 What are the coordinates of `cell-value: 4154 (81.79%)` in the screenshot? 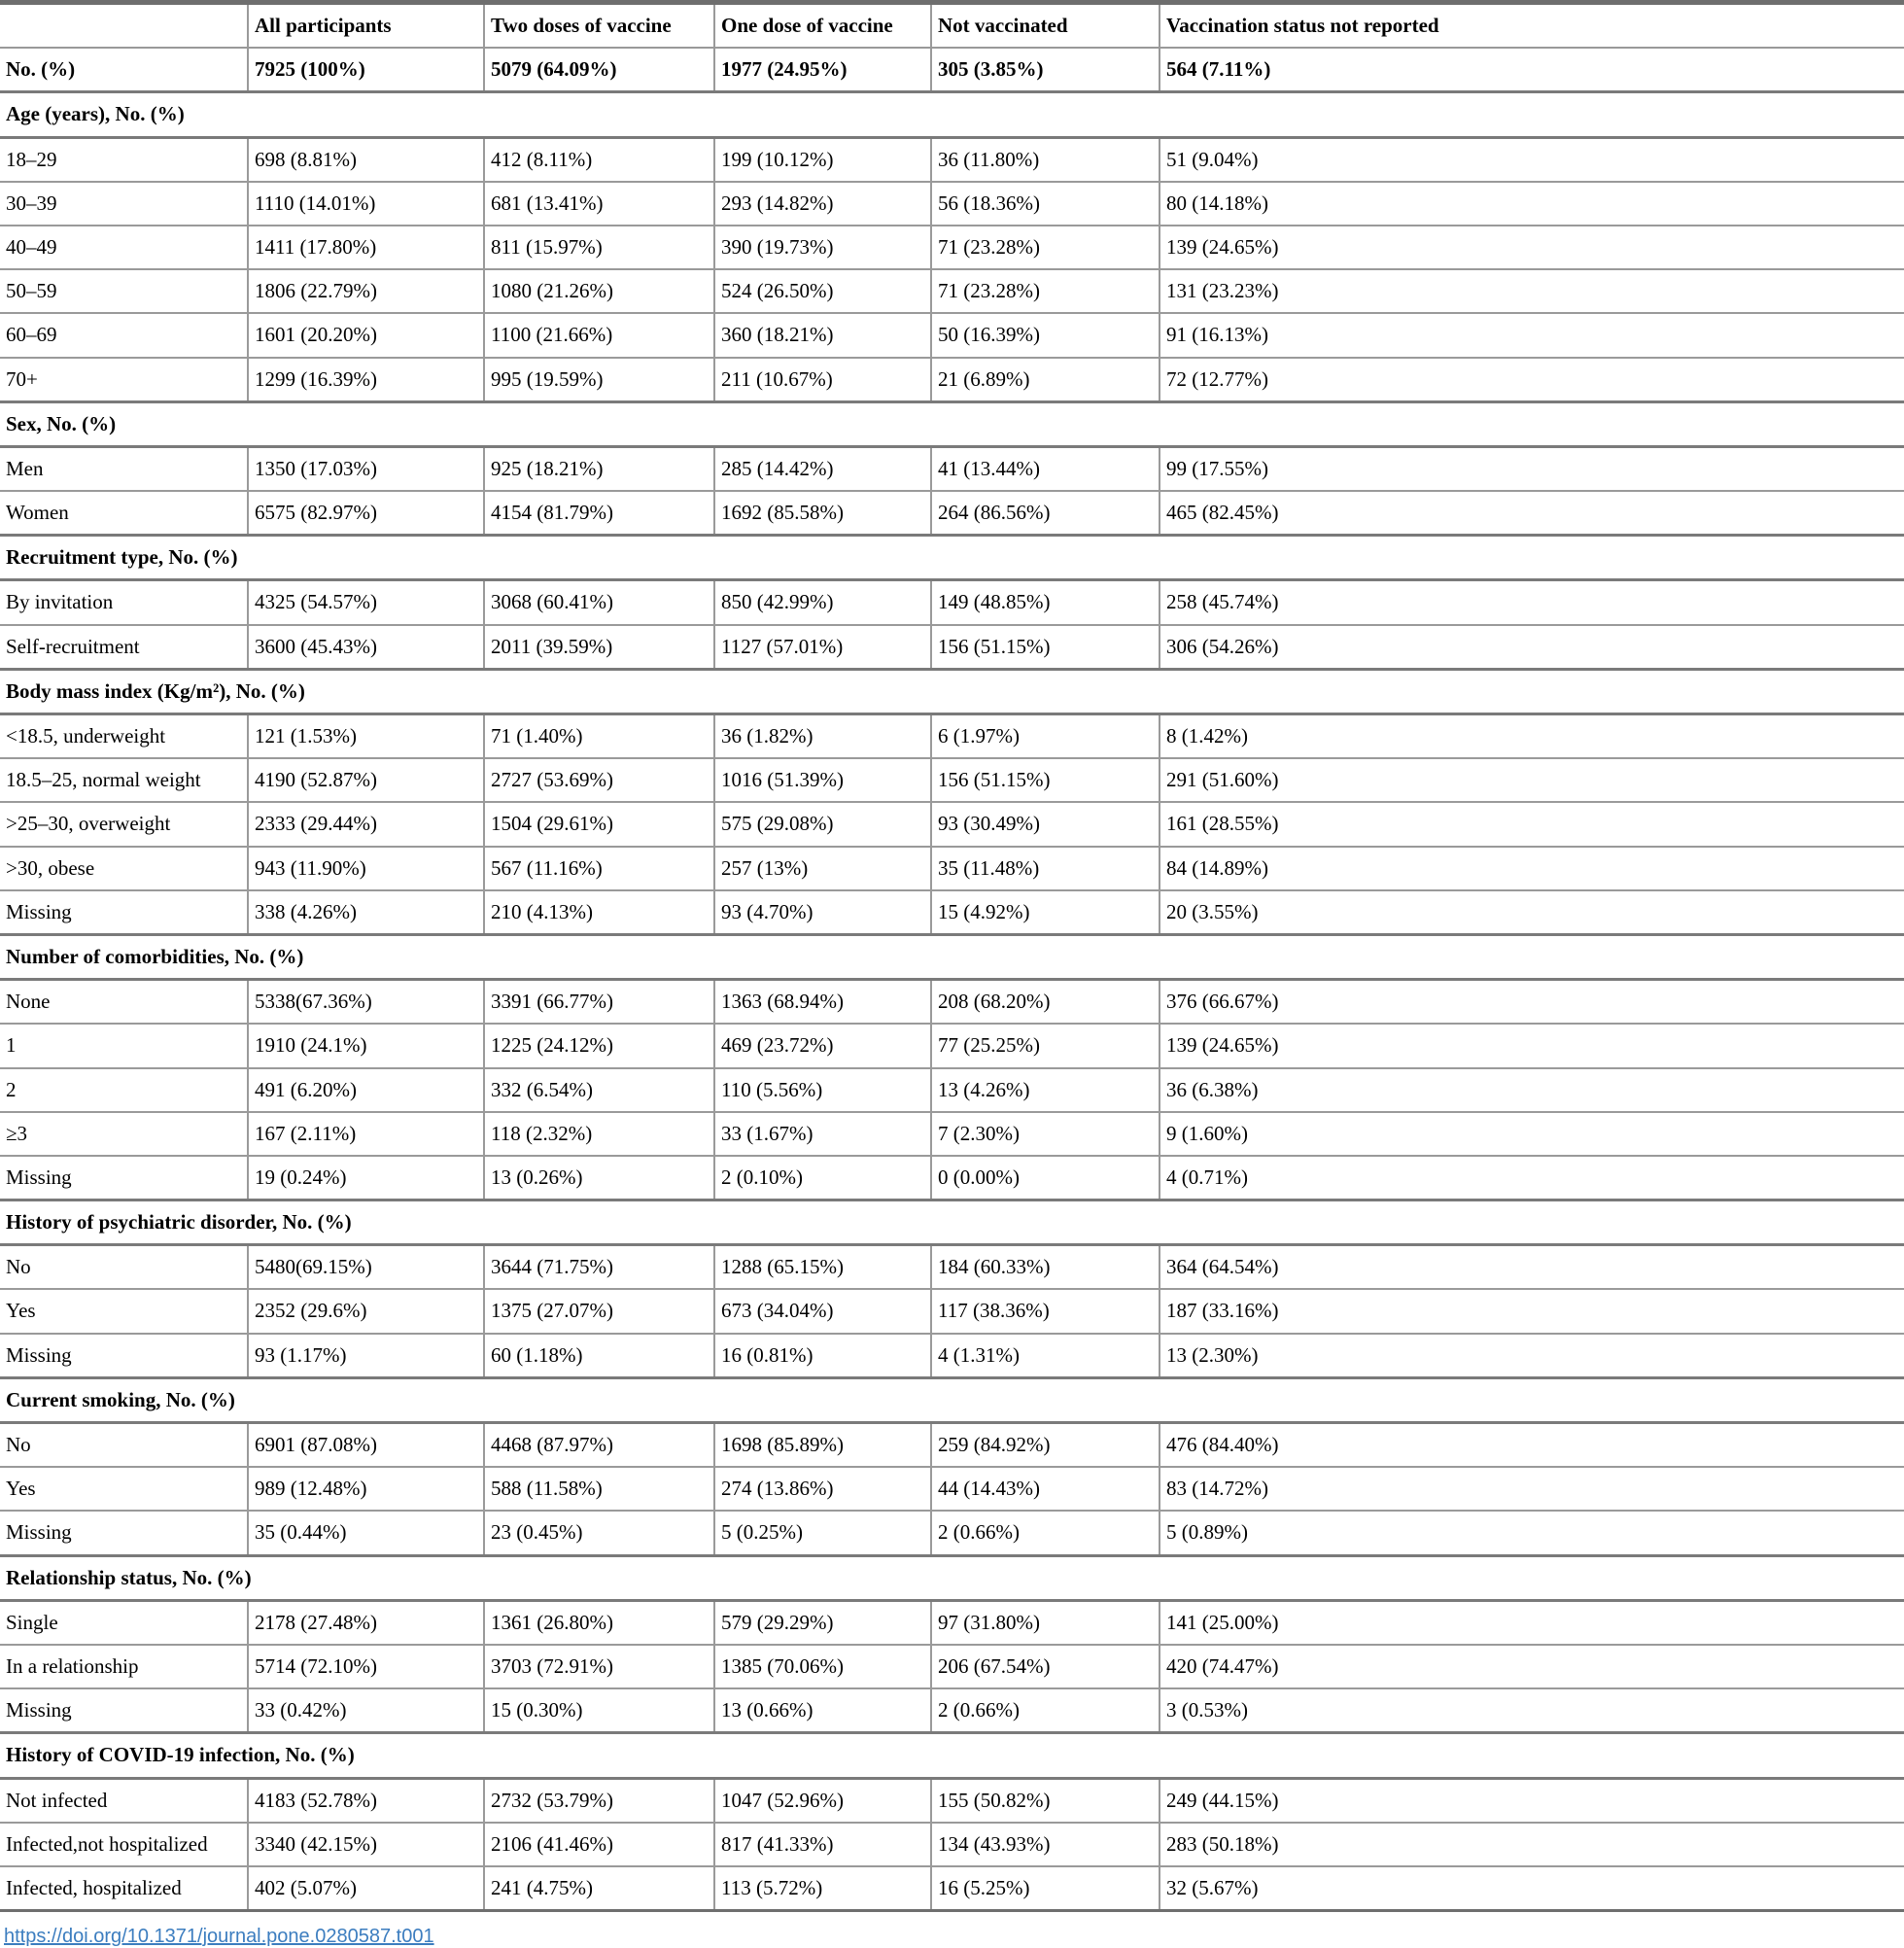 It's located at (598, 513).